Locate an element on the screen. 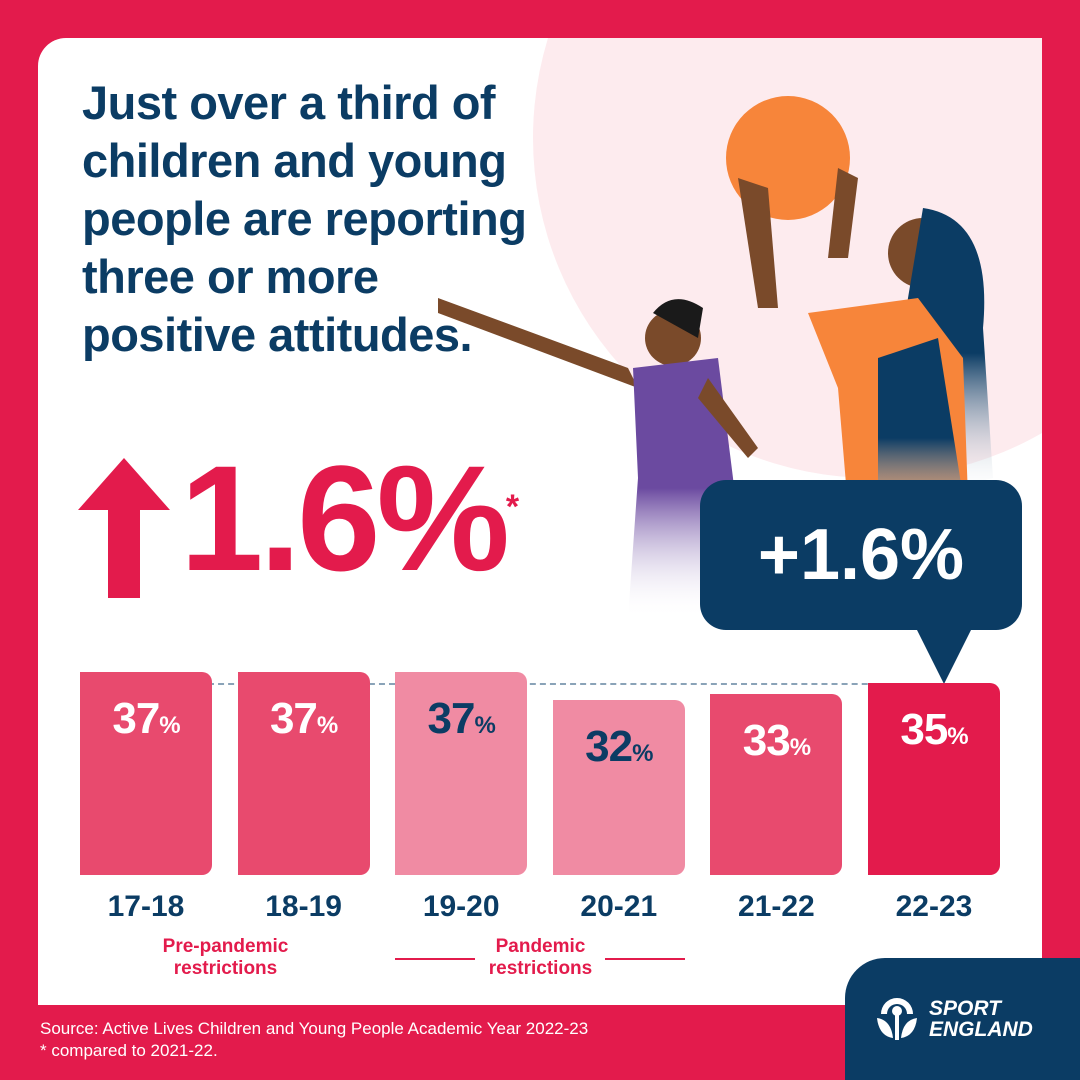 This screenshot has height=1080, width=1080. bar-value-label: 32% is located at coordinates (619, 747).